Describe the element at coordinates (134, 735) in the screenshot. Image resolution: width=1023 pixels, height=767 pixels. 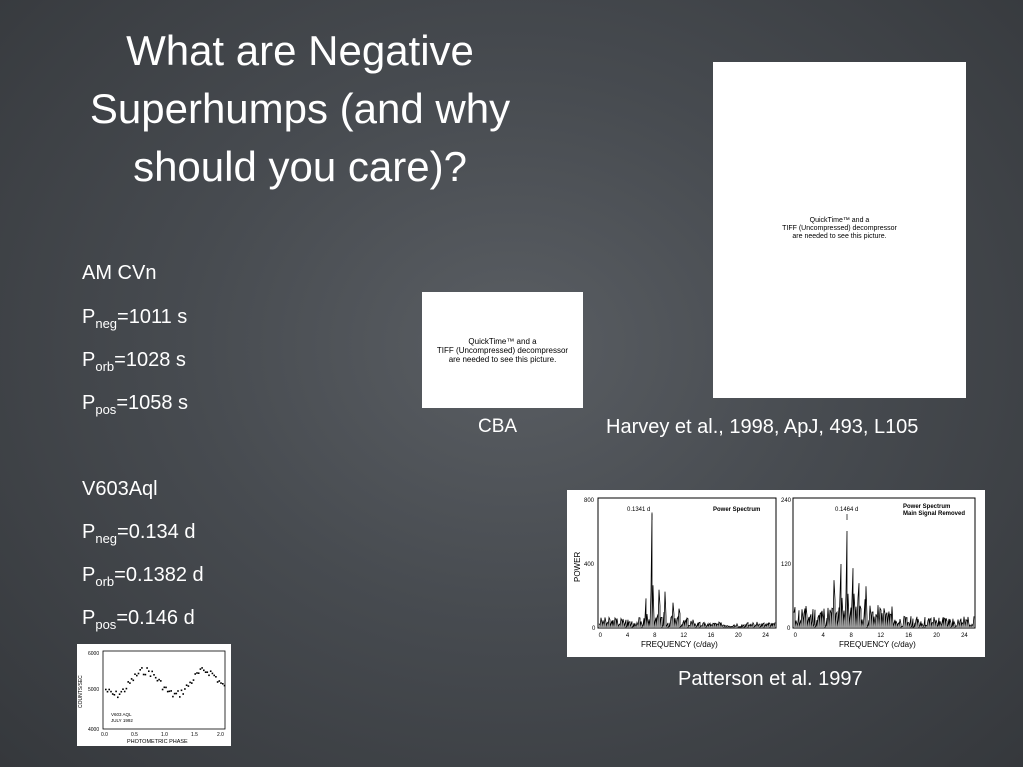
I see `lc-xtick-1: 0.5` at that location.